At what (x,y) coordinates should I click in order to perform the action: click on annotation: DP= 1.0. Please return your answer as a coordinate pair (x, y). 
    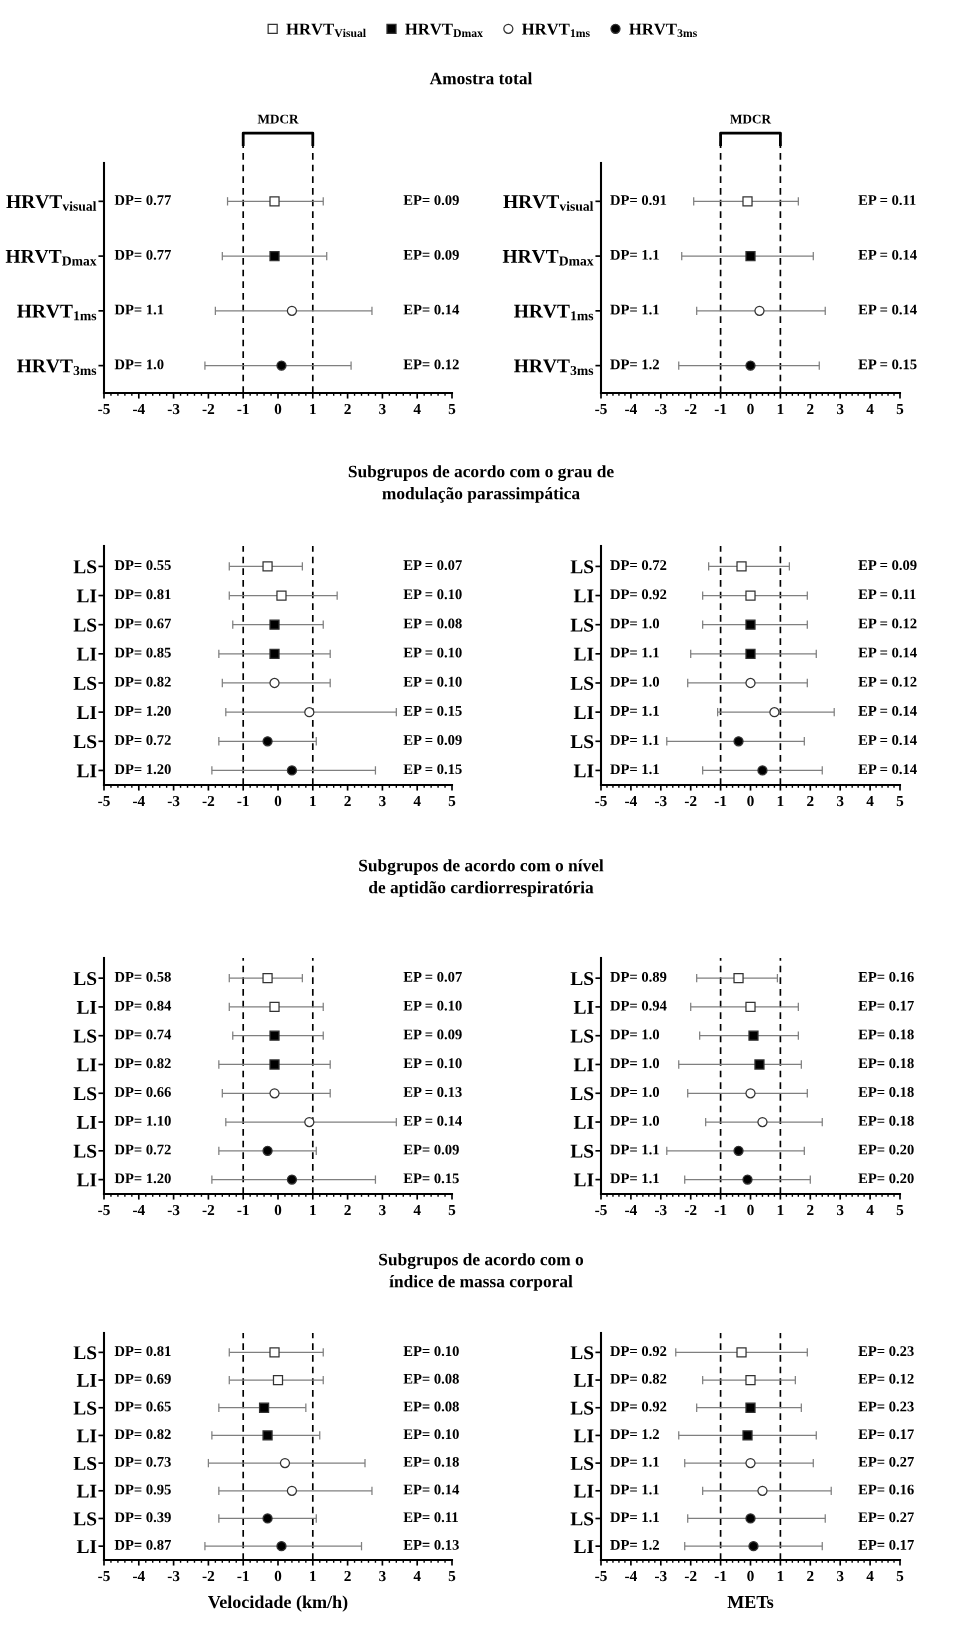
    Looking at the image, I should click on (635, 1120).